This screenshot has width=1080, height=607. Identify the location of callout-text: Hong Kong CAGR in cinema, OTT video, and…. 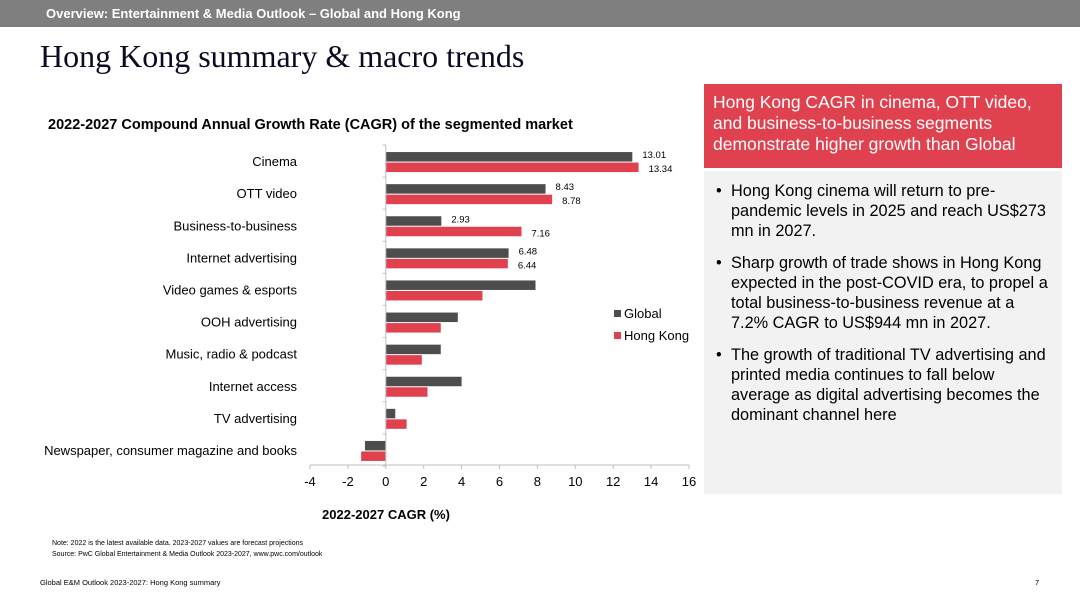
(872, 123).